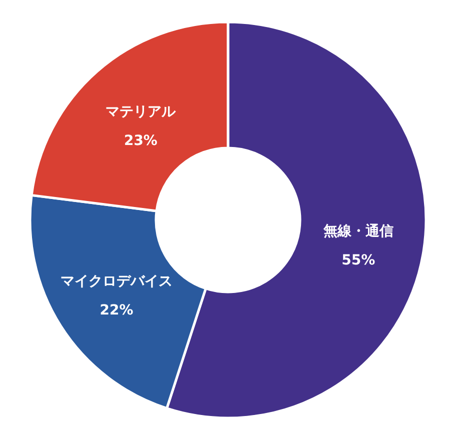  What do you see at coordinates (117, 310) in the screenshot?
I see `data-label: 22%` at bounding box center [117, 310].